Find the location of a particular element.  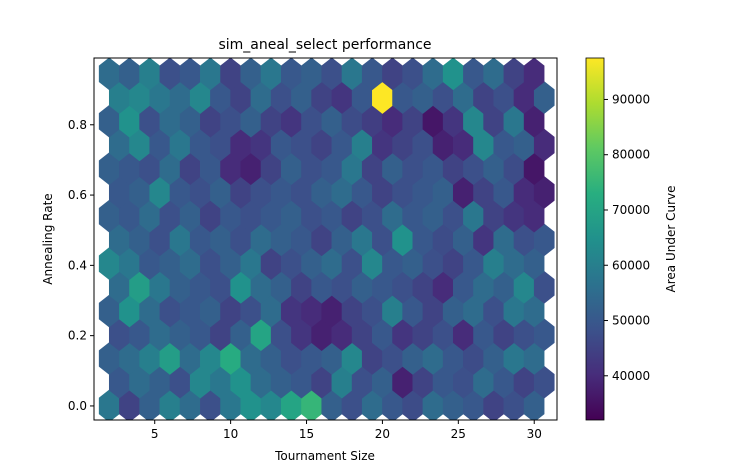

colorbar-label: Area Under Curve is located at coordinates (671, 239).